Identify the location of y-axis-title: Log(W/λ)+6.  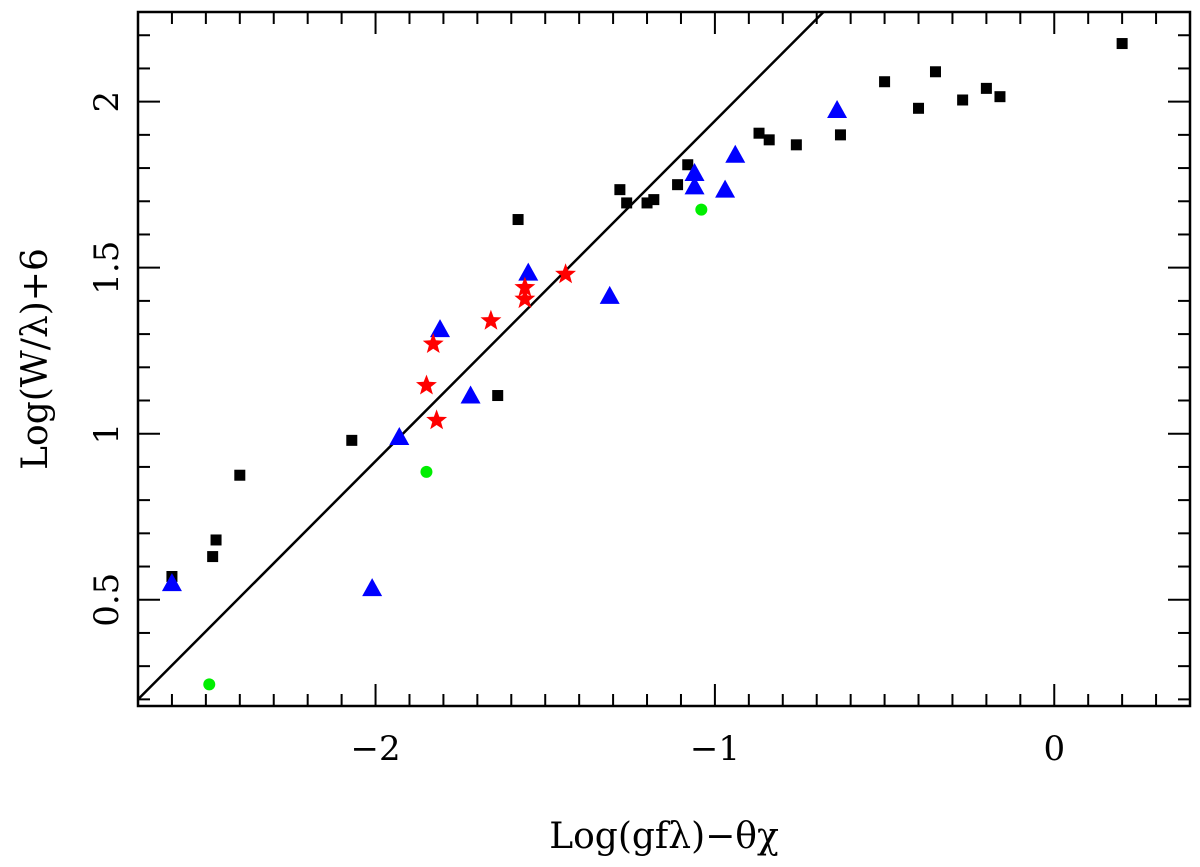
(35, 359).